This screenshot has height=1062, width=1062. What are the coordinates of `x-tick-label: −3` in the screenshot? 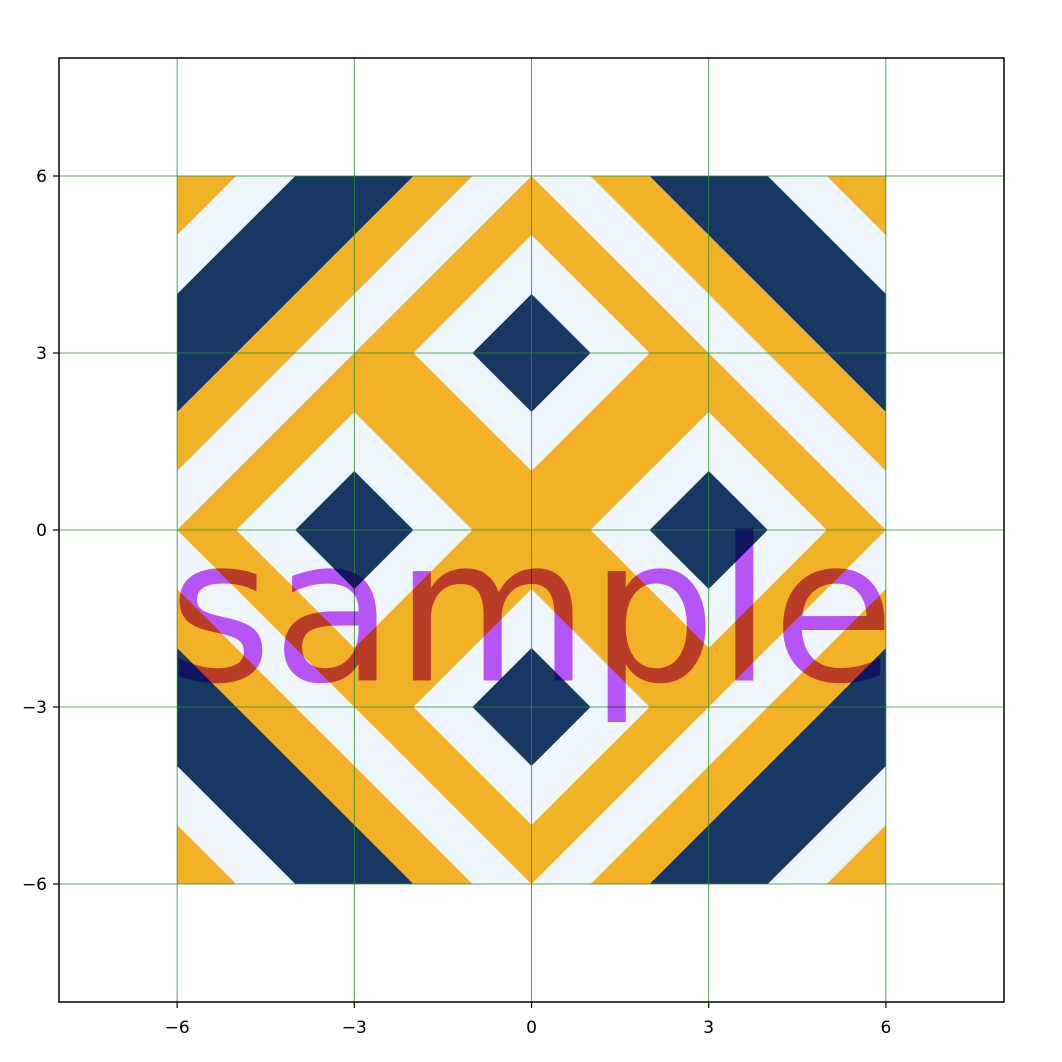 It's located at (354, 1028).